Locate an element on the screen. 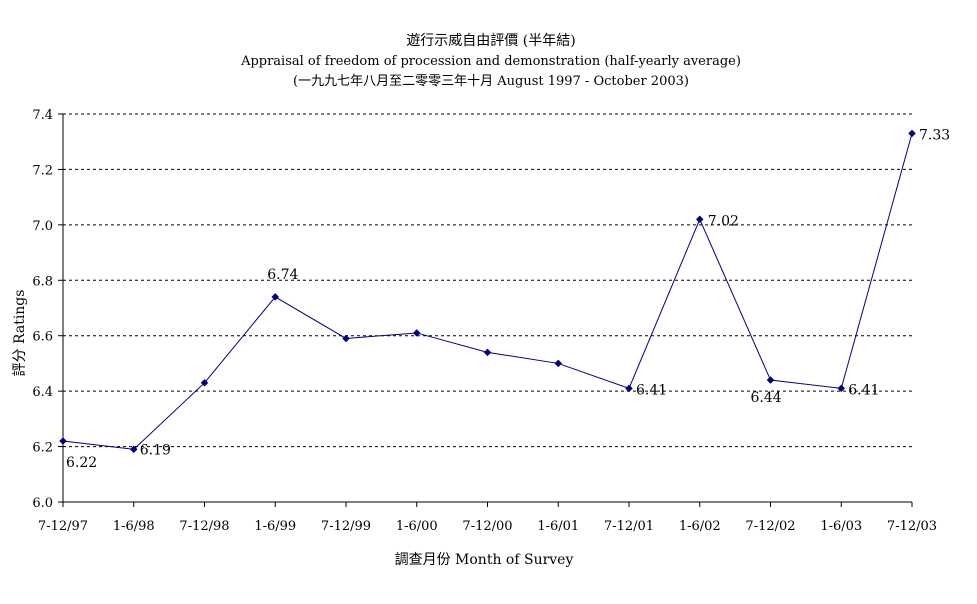  y-tick-label: 6.8 is located at coordinates (42, 281).